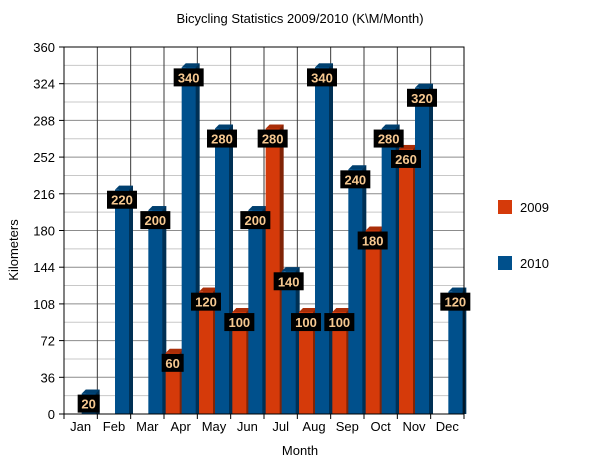 This screenshot has height=463, width=600. What do you see at coordinates (534, 263) in the screenshot?
I see `legend-label-2010: 2010` at bounding box center [534, 263].